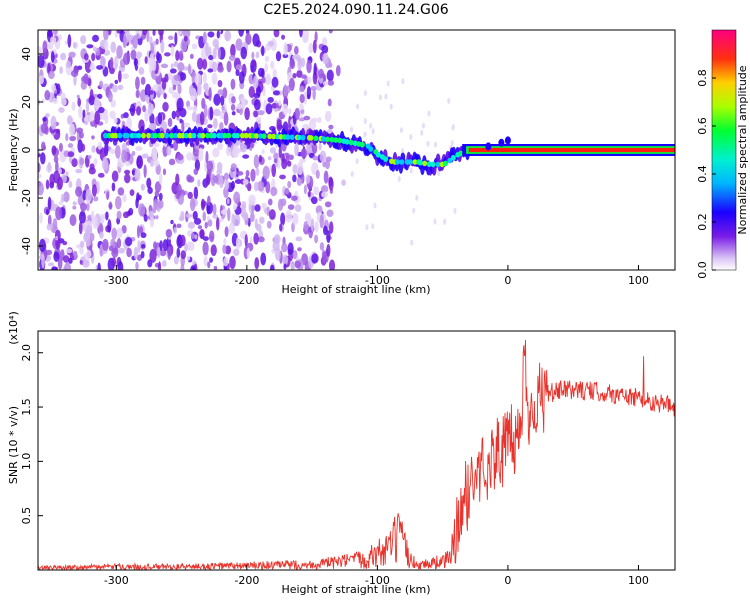 Image resolution: width=750 pixels, height=600 pixels. Describe the element at coordinates (501, 142) in the screenshot. I see `ridge-bump` at that location.